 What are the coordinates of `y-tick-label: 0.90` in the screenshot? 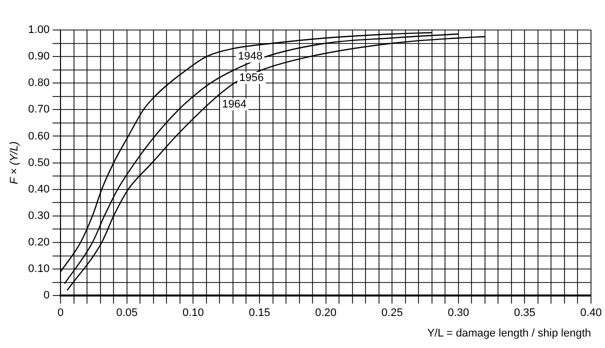 It's located at (39, 56).